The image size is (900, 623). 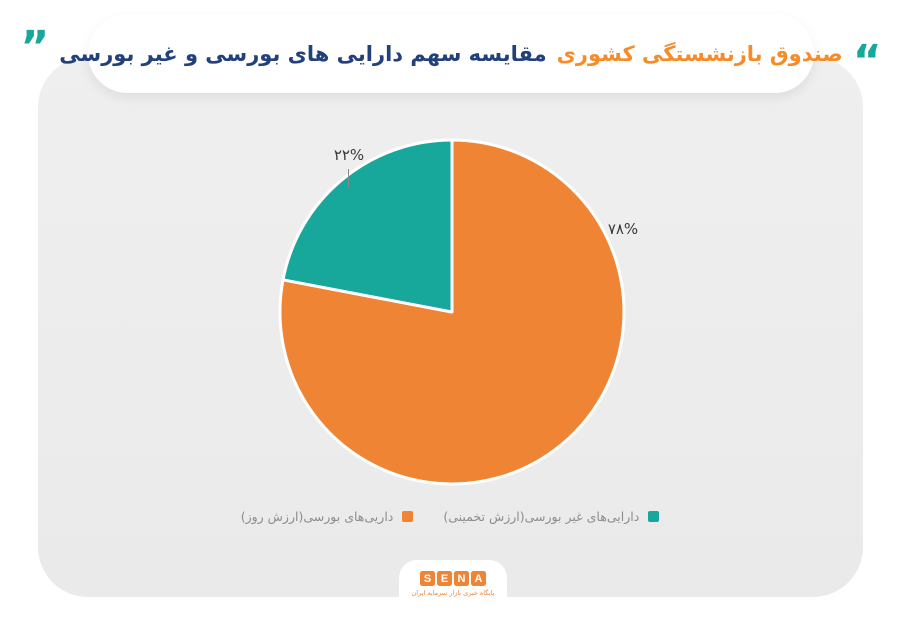 I want to click on logo-letter-tile: A, so click(x=478, y=578).